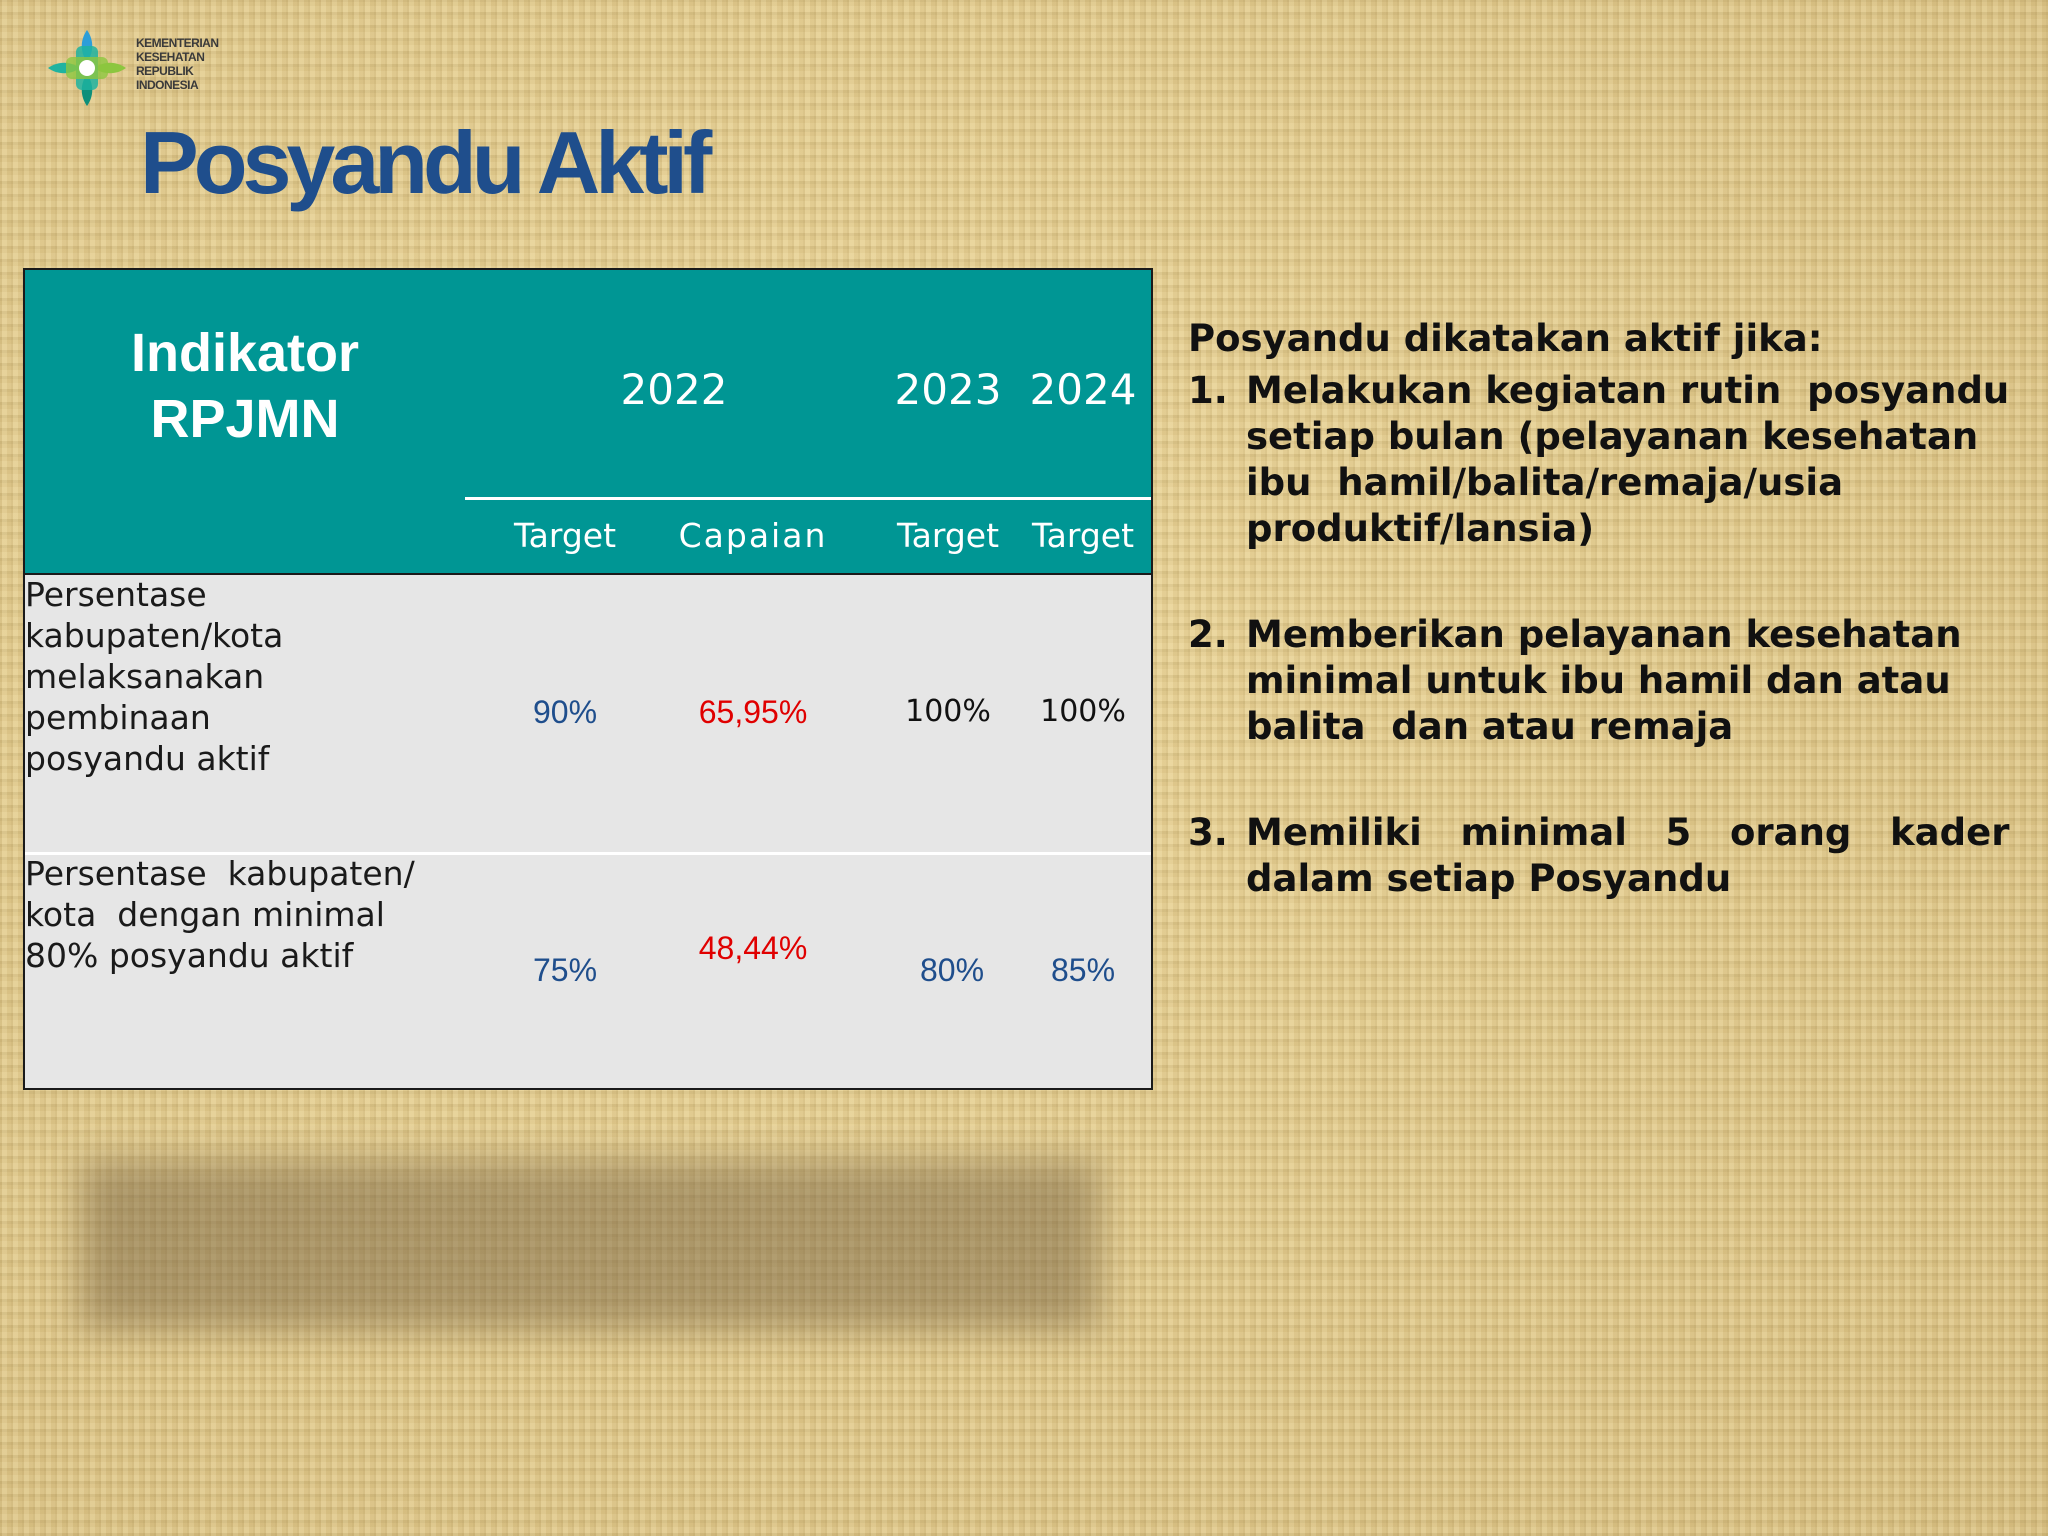  What do you see at coordinates (167, 85) in the screenshot?
I see `logo-line: INDONESIA` at bounding box center [167, 85].